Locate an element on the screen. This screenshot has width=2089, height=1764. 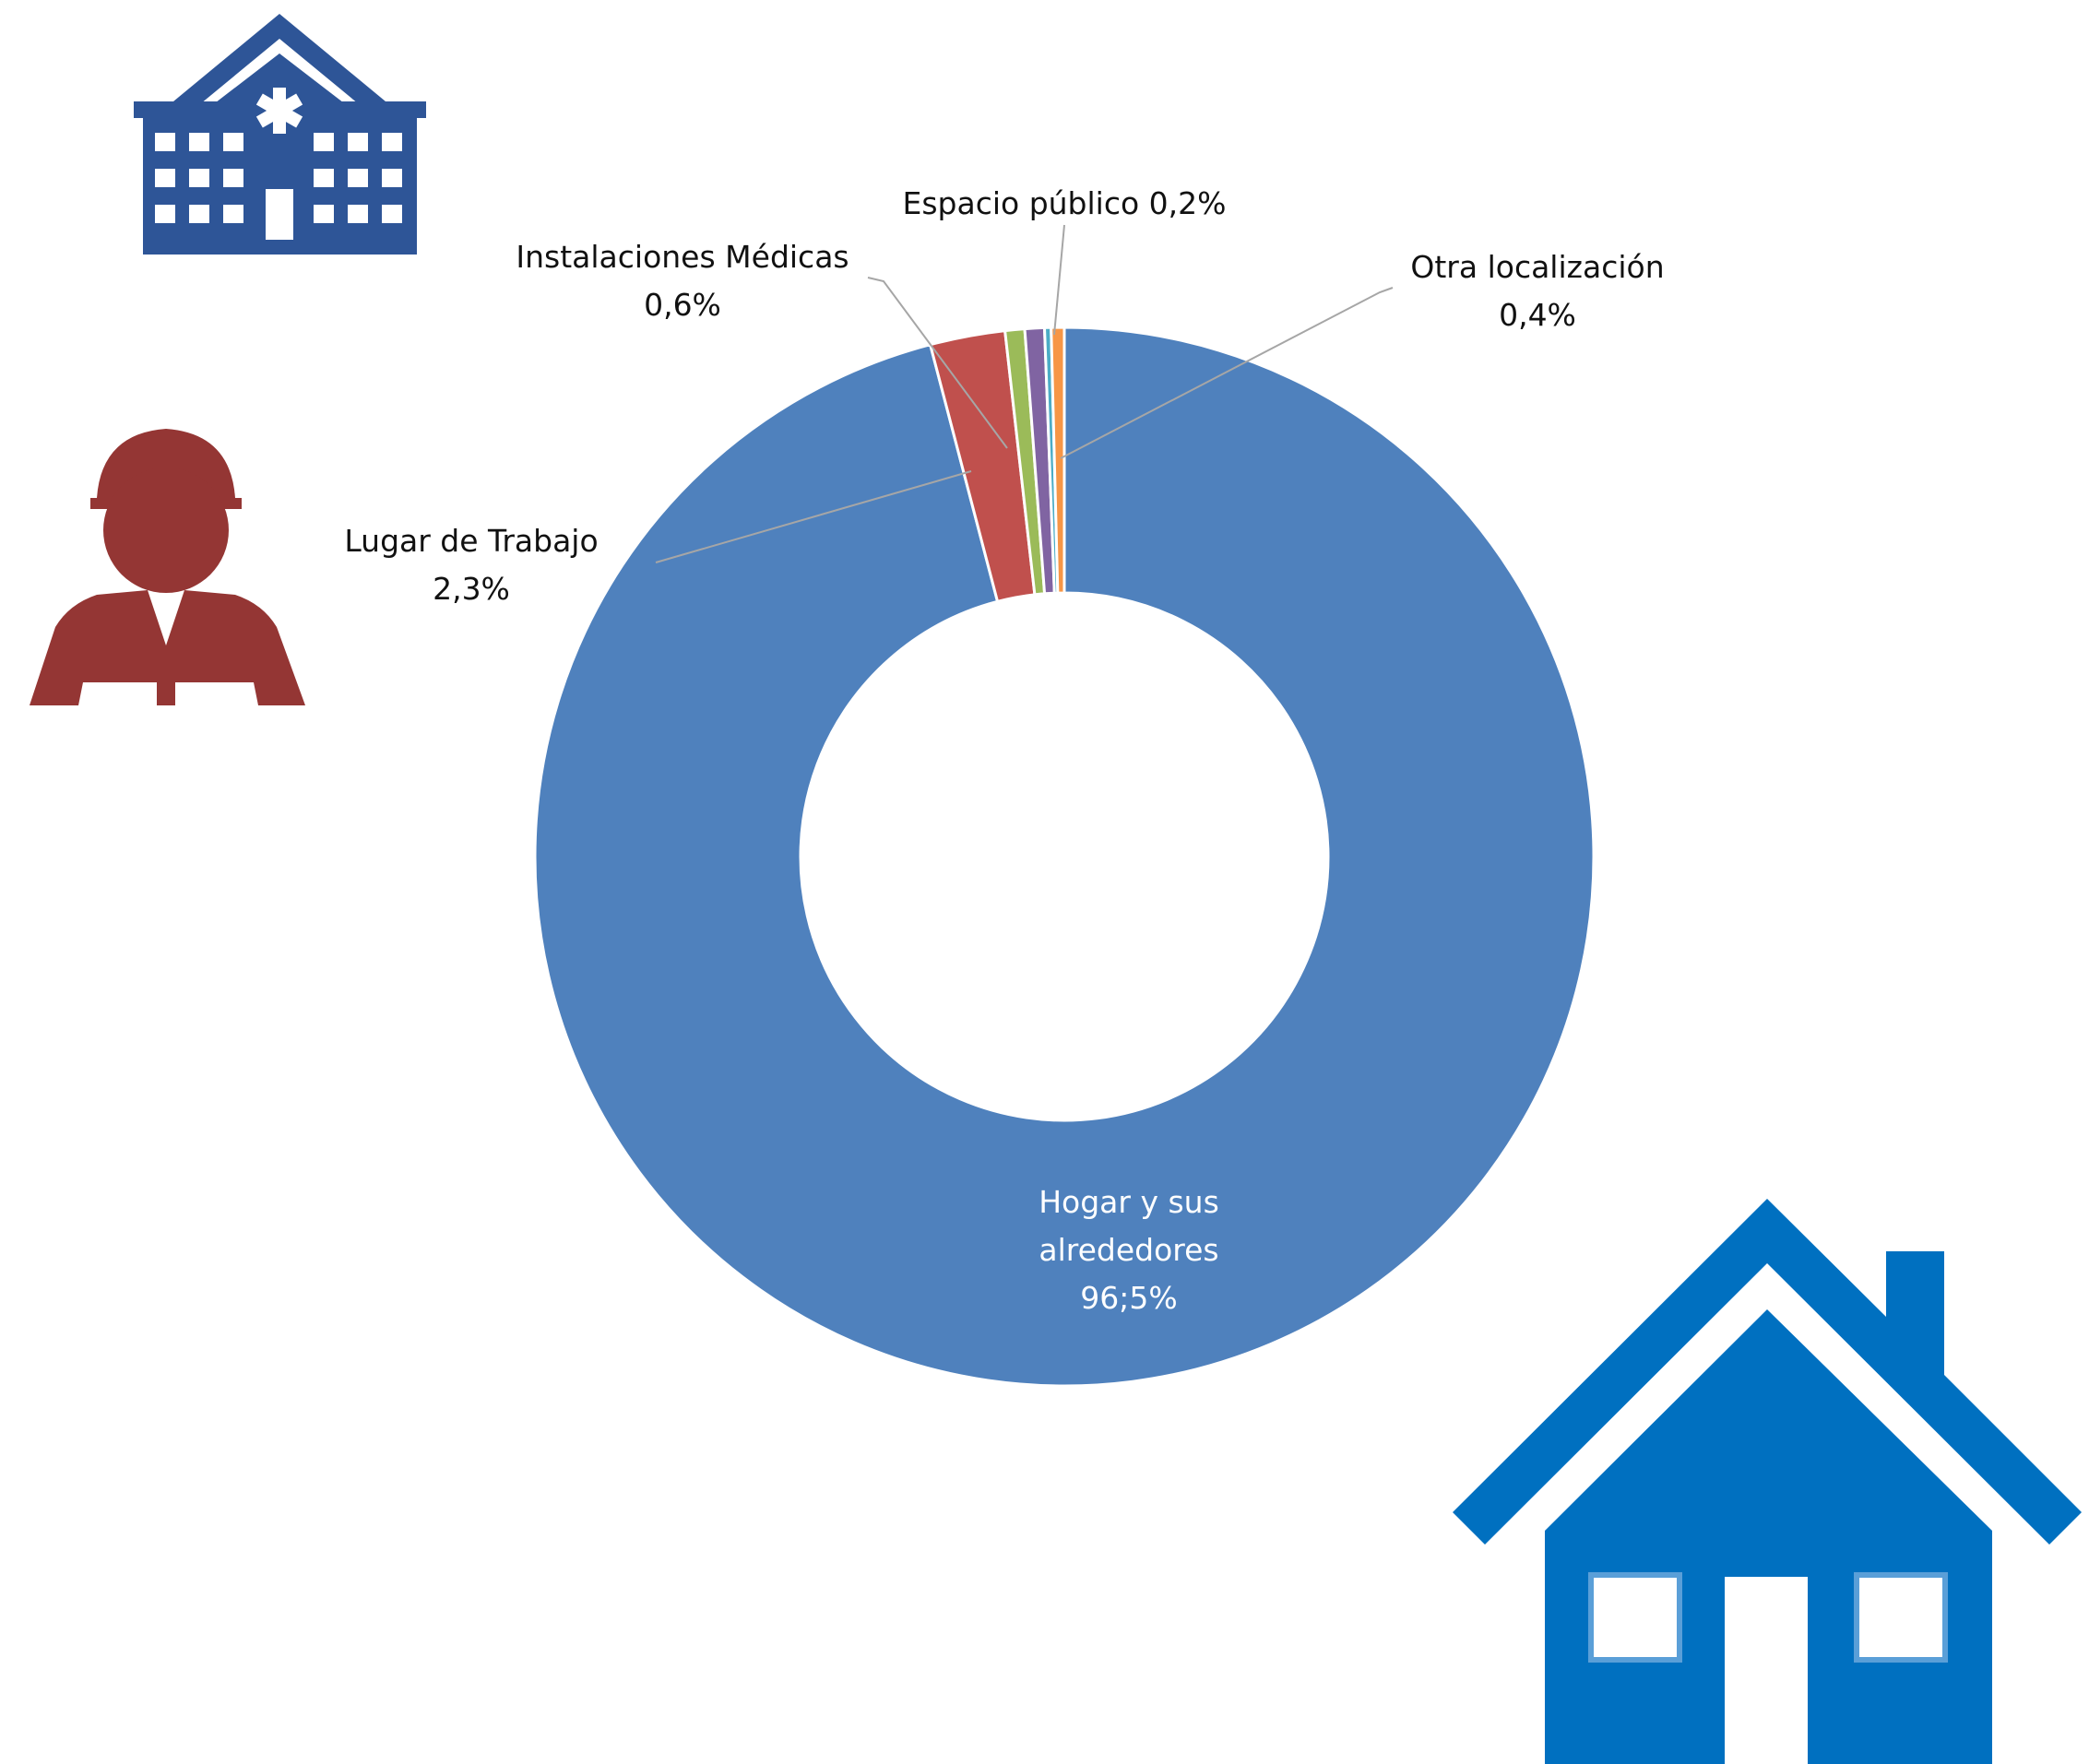
value-label: 0,2% is located at coordinates (1187, 203).